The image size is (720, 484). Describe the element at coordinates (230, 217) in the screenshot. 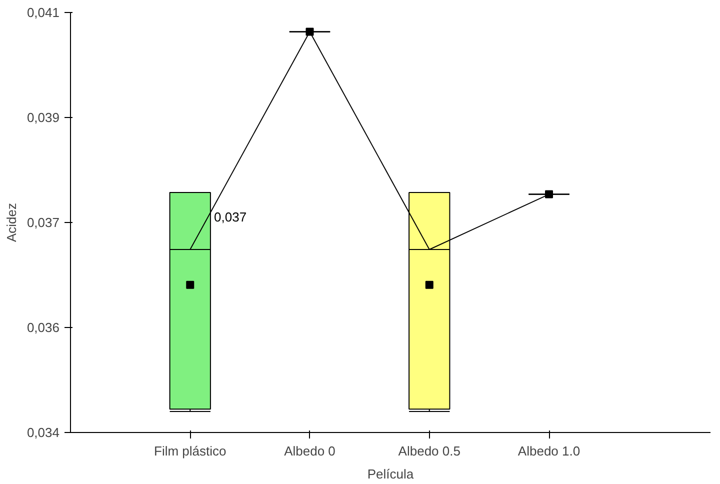

I see `annotation: 0,037` at that location.